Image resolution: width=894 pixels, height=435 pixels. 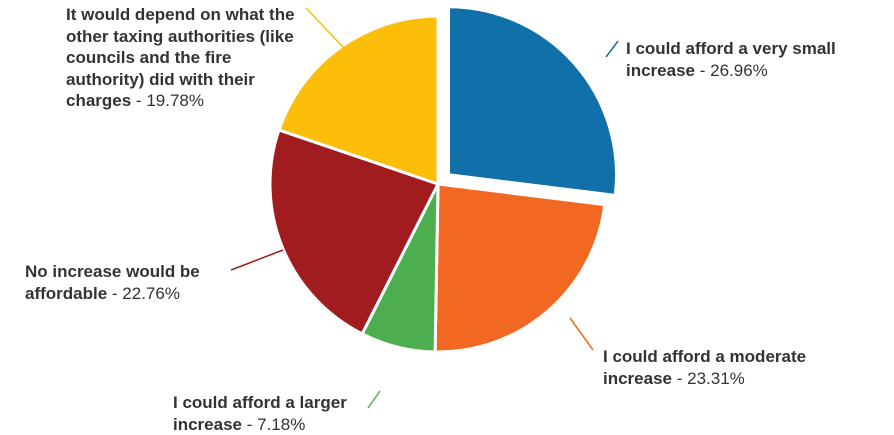 I want to click on leader-line-moderate-increase, so click(x=581, y=334).